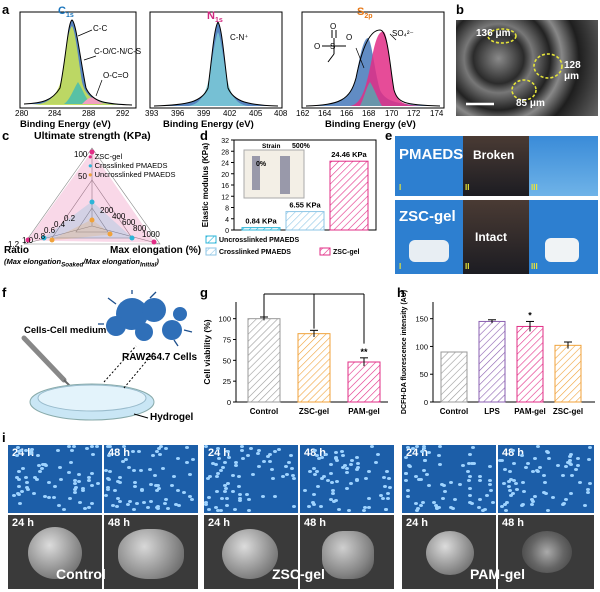 The width and height of the screenshot is (600, 592). Describe the element at coordinates (333, 26) in the screenshot. I see `svg-text: O` at that location.